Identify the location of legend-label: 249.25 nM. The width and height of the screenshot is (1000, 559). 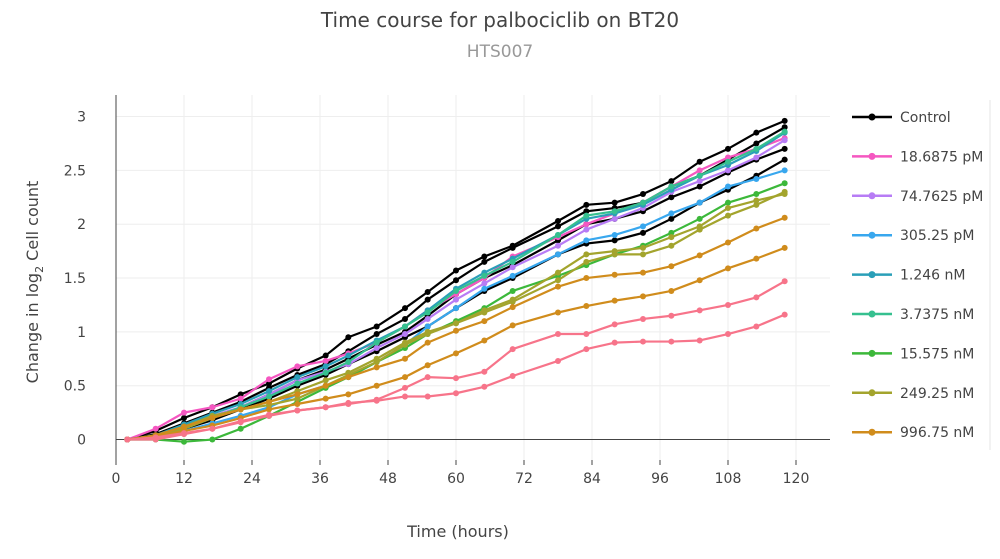
(937, 394).